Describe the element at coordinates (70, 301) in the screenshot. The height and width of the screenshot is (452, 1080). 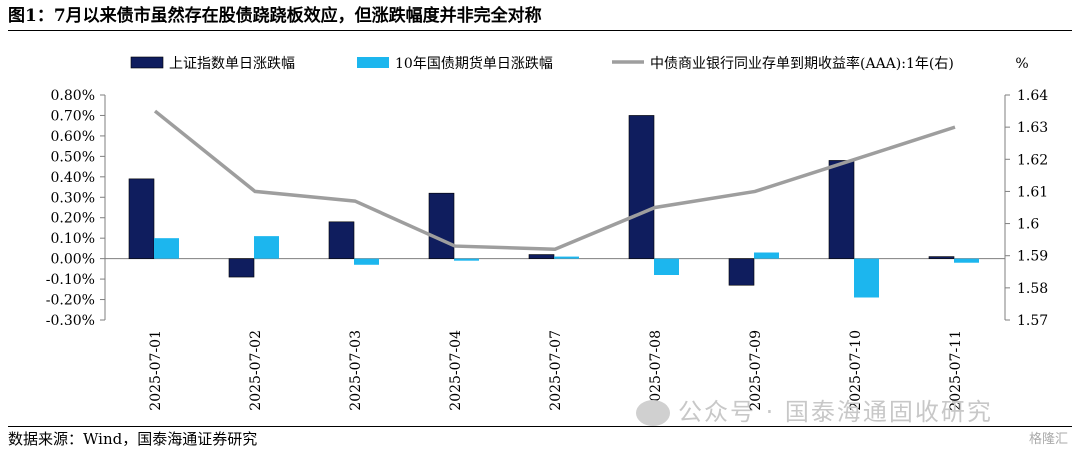
I see `y-left-tick-label: -0.20%` at that location.